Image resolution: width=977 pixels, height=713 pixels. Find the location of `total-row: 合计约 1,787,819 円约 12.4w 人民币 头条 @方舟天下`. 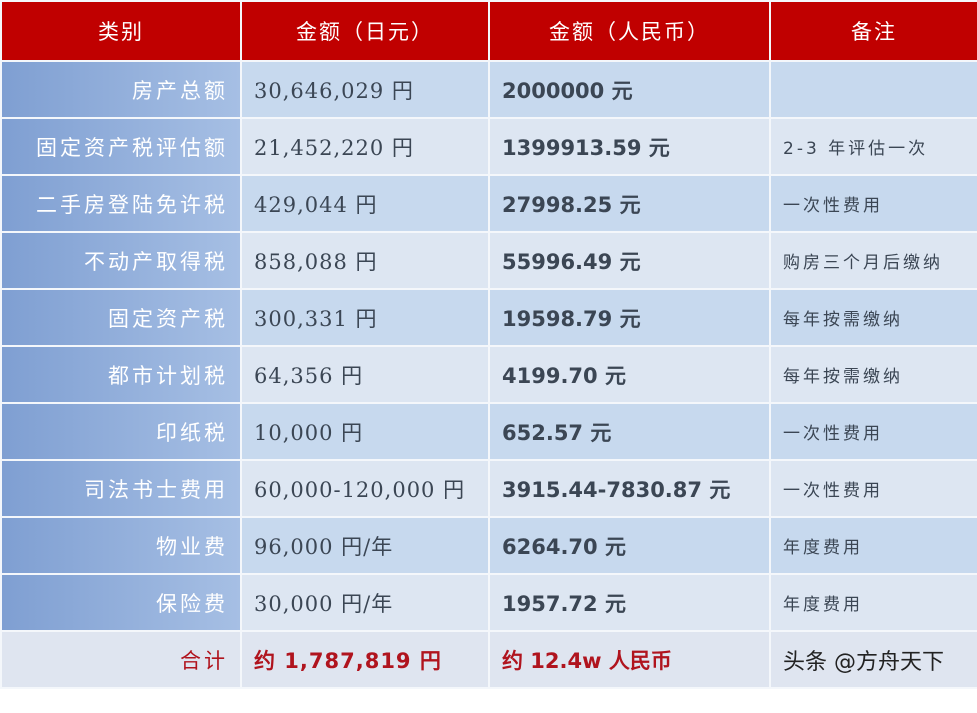

total-row: 合计约 1,787,819 円约 12.4w 人民币 头条 @方舟天下 is located at coordinates (488, 659).